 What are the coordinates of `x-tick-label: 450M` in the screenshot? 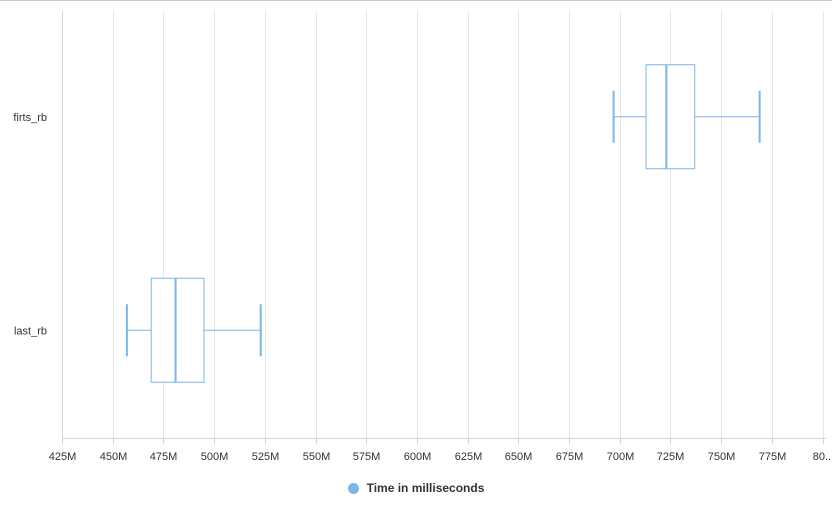 It's located at (114, 457).